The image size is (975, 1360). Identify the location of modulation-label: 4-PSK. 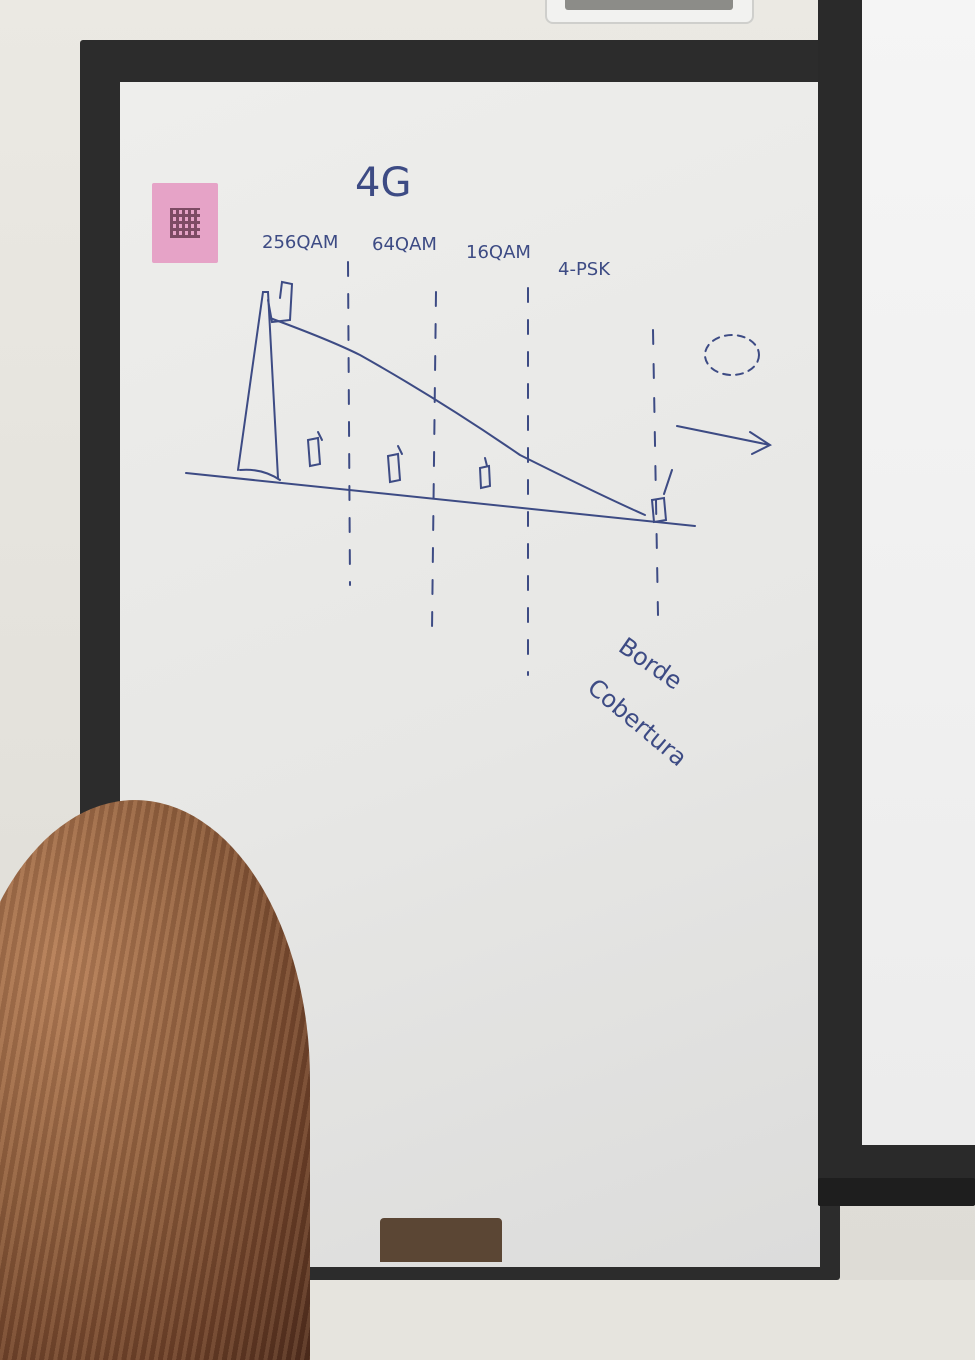
(584, 269).